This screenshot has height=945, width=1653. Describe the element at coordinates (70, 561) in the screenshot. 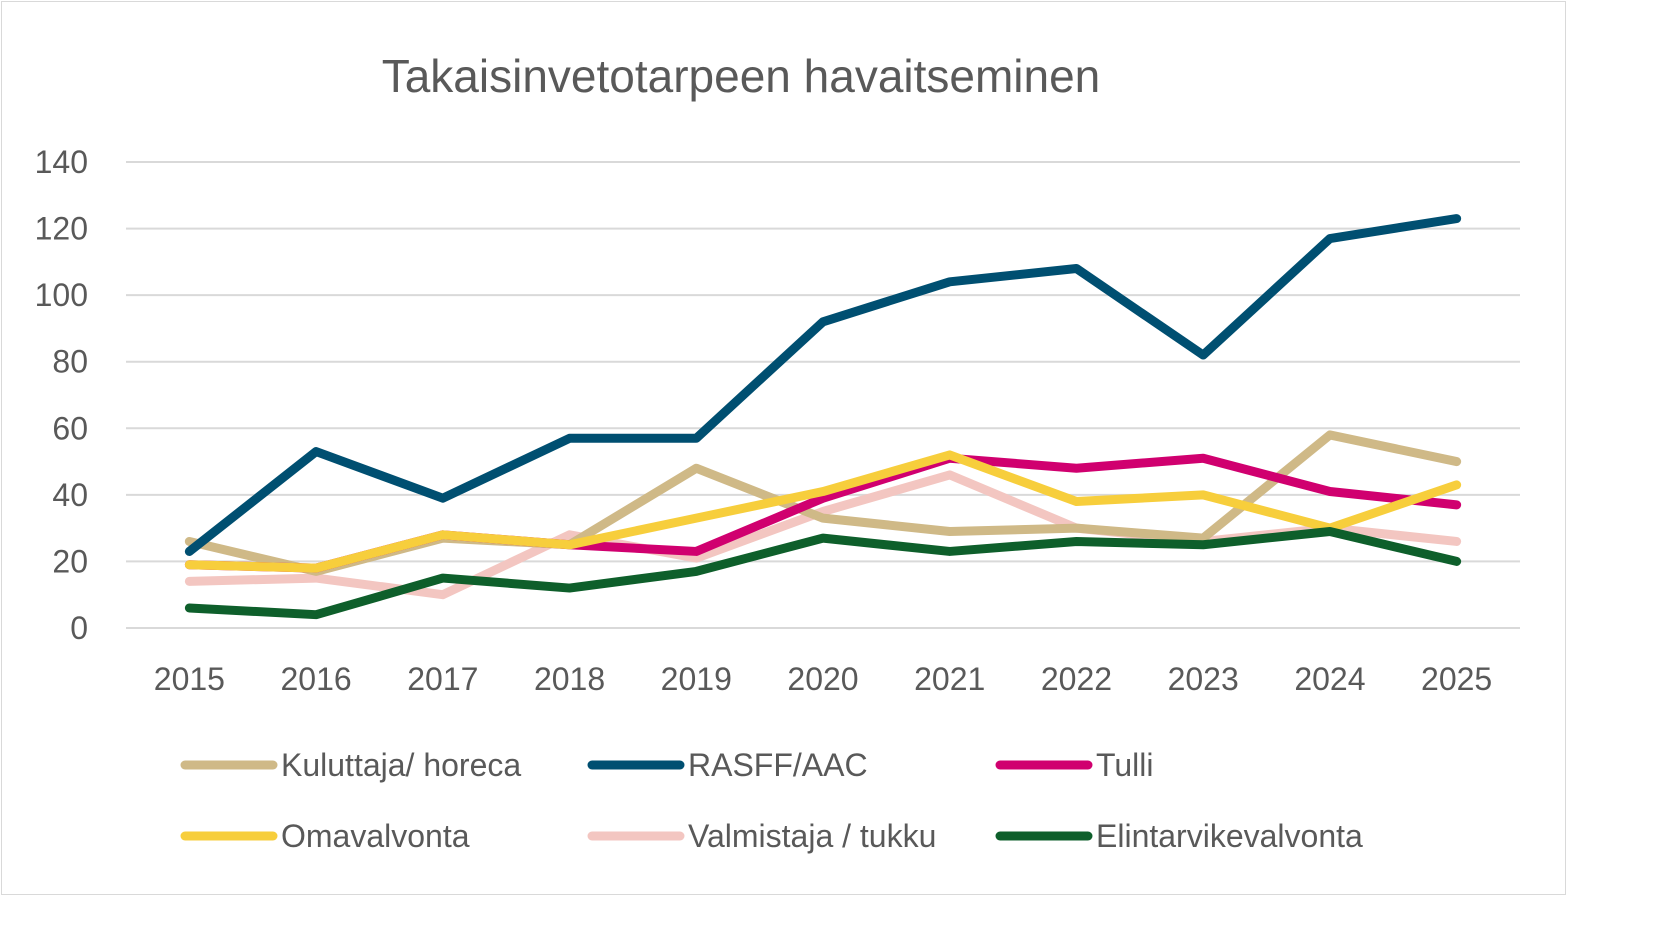

I see `y-tick-label: 20` at that location.